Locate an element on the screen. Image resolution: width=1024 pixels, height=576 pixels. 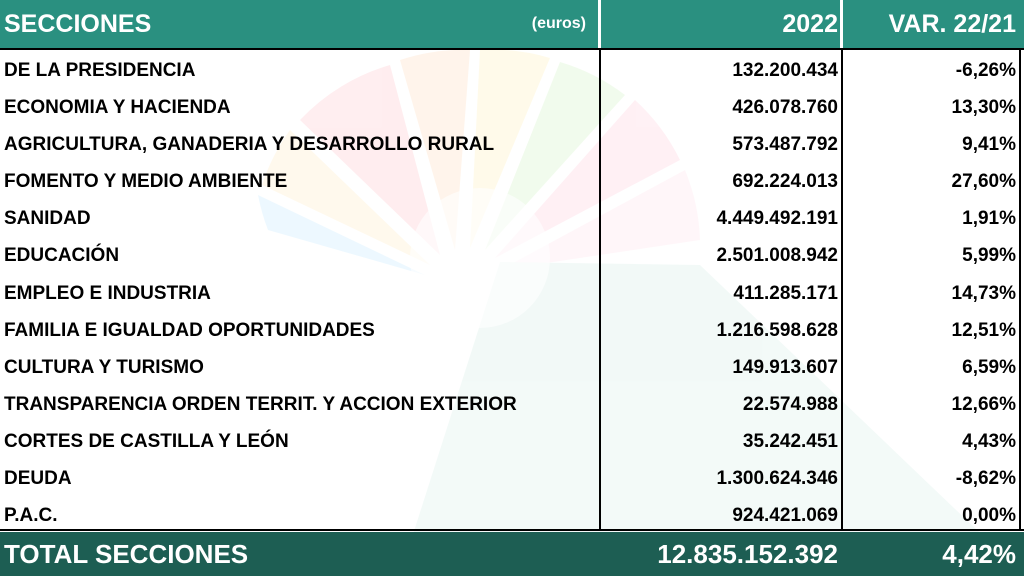
row-amount: 149.913.607 is located at coordinates (785, 367).